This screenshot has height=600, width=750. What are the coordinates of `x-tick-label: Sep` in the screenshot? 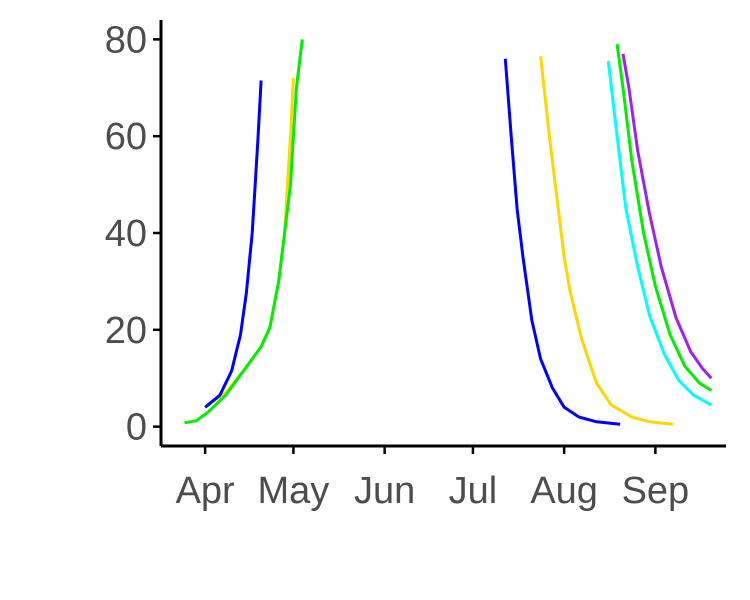 It's located at (656, 491).